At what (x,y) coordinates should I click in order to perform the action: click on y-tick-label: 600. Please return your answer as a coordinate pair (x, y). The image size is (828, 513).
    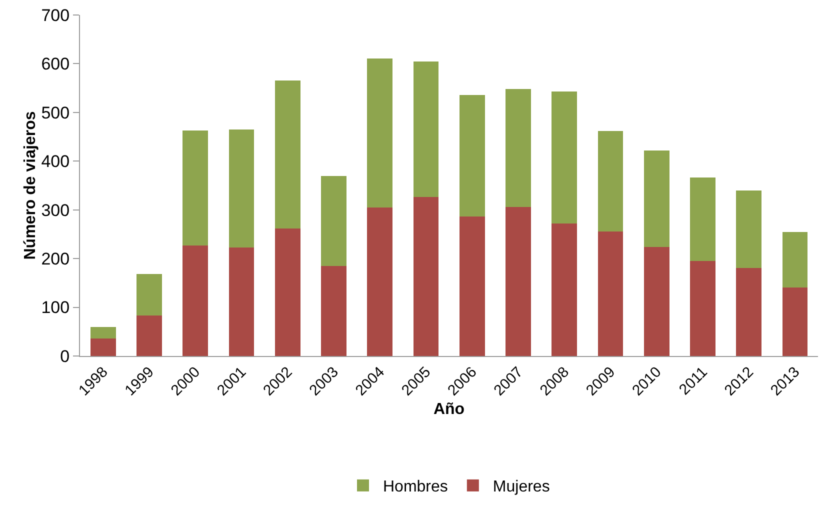
    Looking at the image, I should click on (55, 64).